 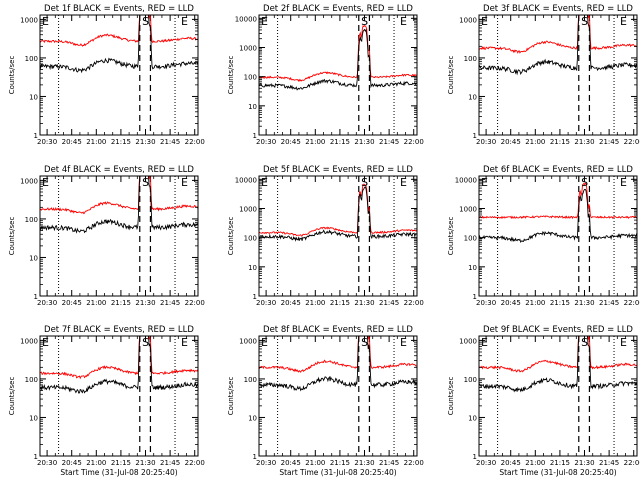 What do you see at coordinates (557, 472) in the screenshot?
I see `x-axis-label: Start Time (31-Jul-08 20:25:40)` at bounding box center [557, 472].